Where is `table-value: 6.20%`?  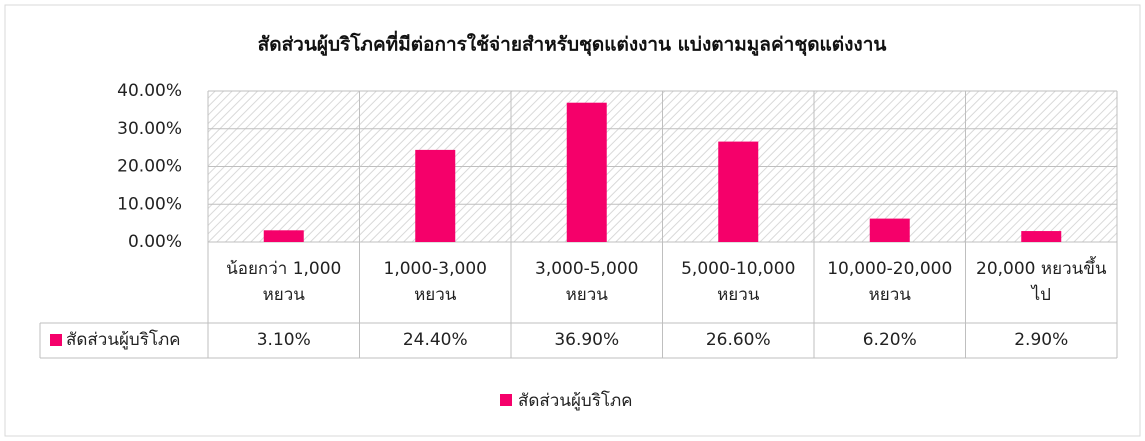 table-value: 6.20% is located at coordinates (889, 339).